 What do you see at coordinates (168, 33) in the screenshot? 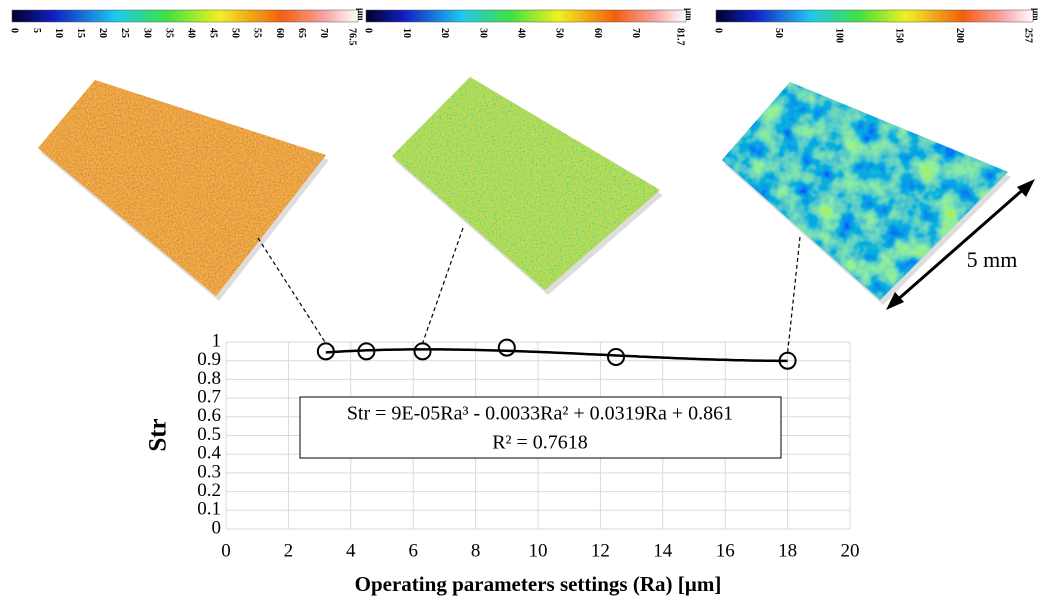
I see `colorbar-tick-label: 35` at bounding box center [168, 33].